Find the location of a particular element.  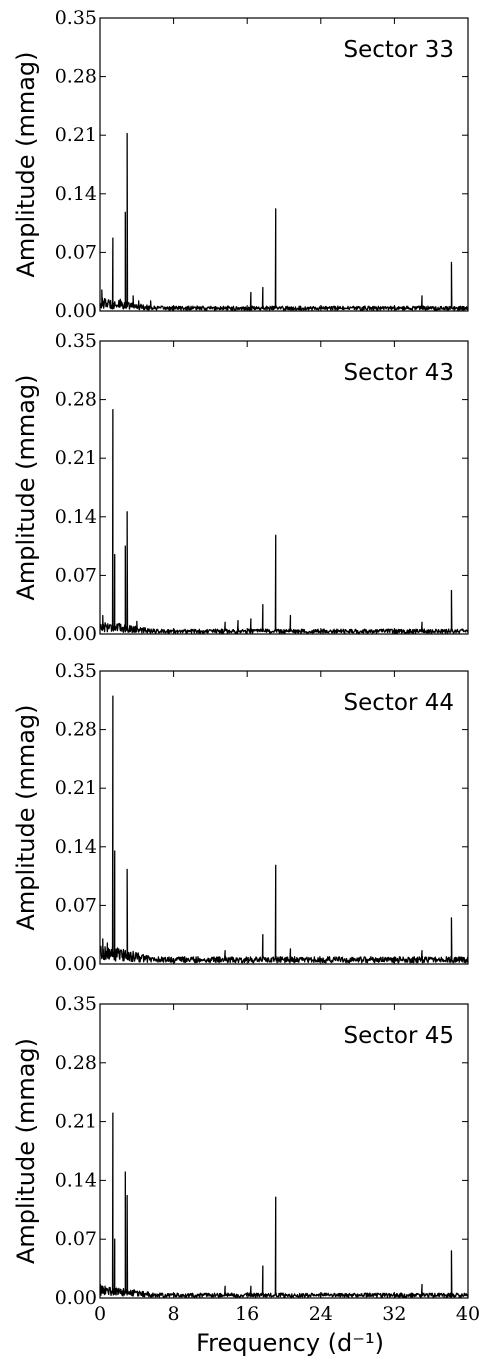

x-tick-label: 32 is located at coordinates (394, 1314).